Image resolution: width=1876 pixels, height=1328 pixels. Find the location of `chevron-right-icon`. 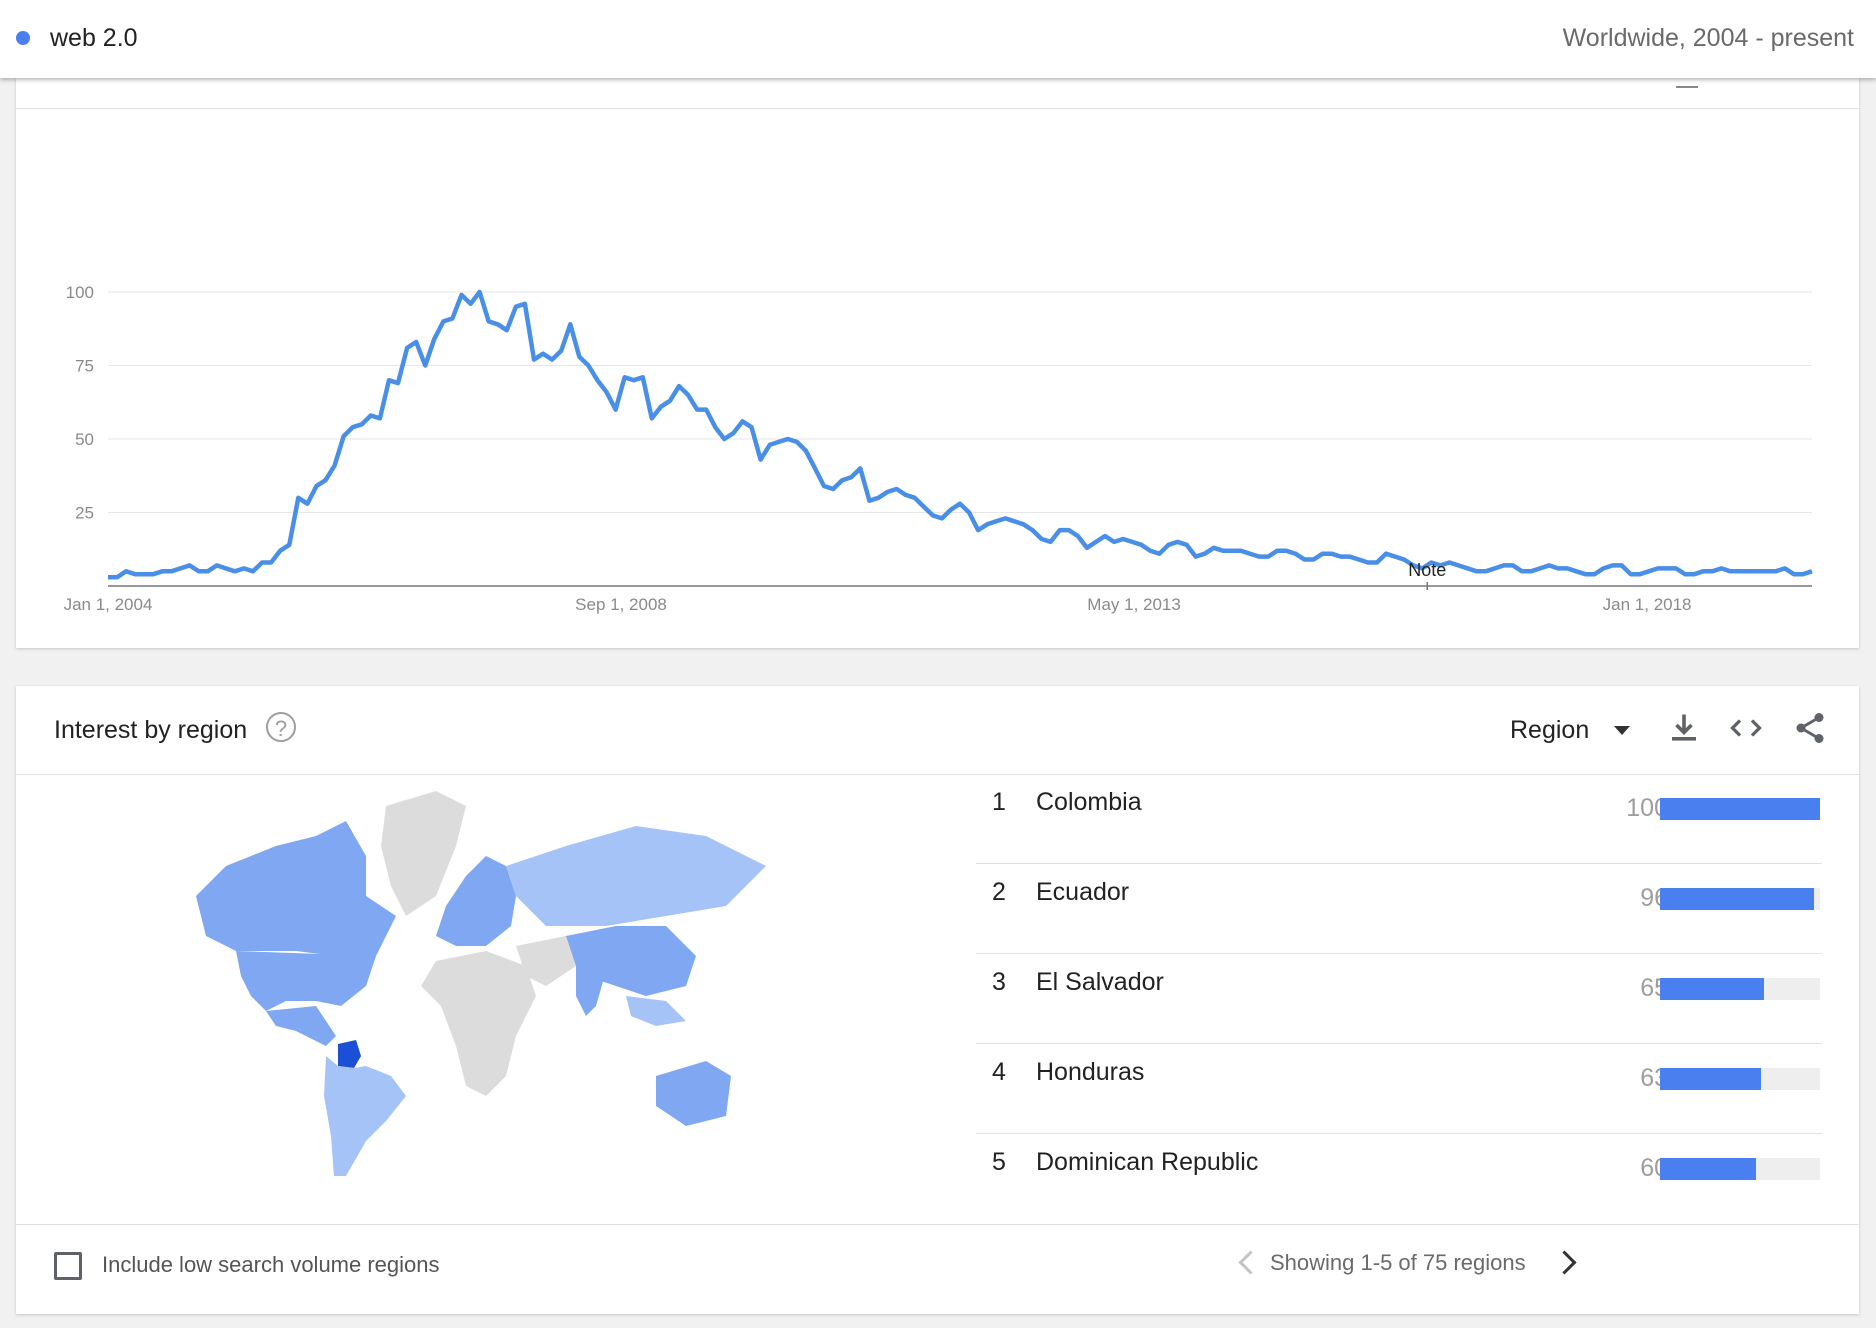

chevron-right-icon is located at coordinates (1564, 1262).